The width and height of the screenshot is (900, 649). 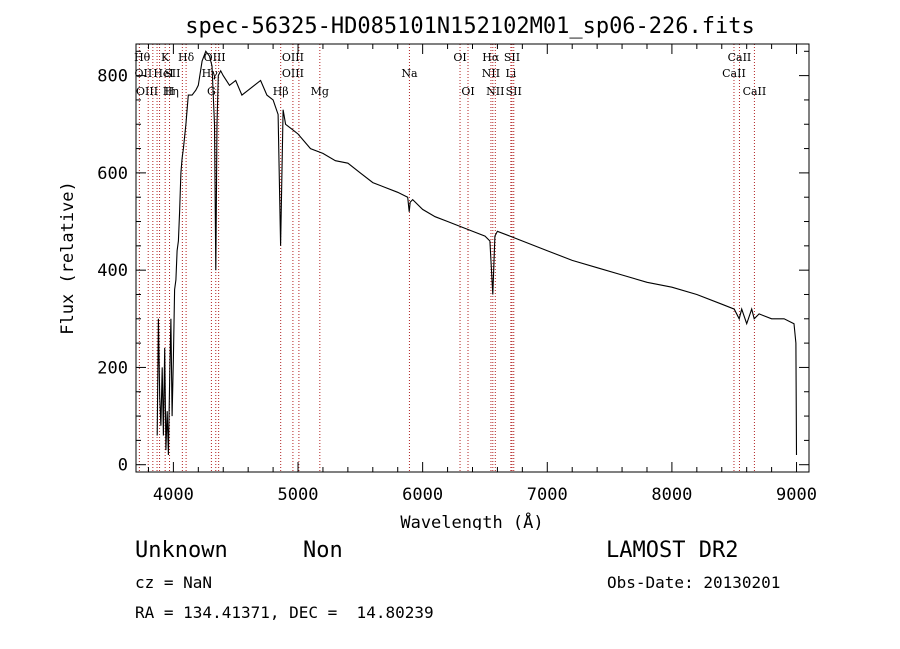 I want to click on line-marker-label: Hθ, so click(x=142, y=57).